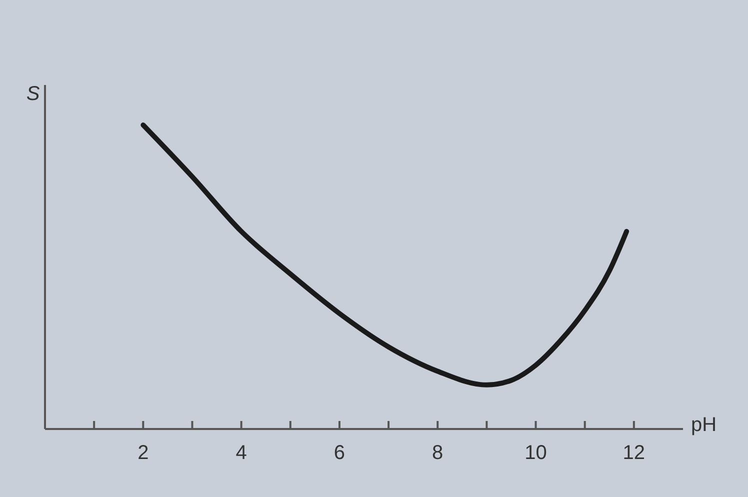 The image size is (748, 497). What do you see at coordinates (704, 425) in the screenshot?
I see `x-axis-title: pH` at bounding box center [704, 425].